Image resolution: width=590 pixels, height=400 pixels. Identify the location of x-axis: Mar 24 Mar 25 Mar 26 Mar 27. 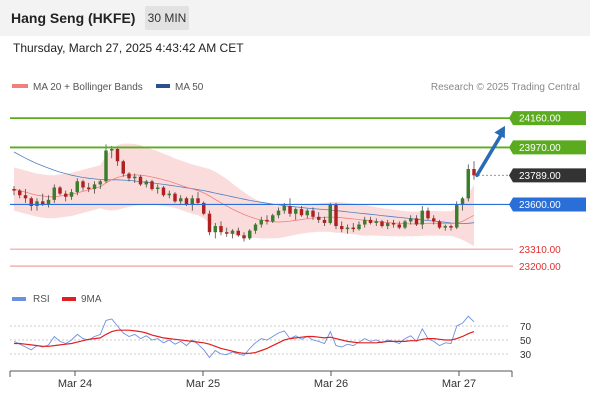
(261, 380).